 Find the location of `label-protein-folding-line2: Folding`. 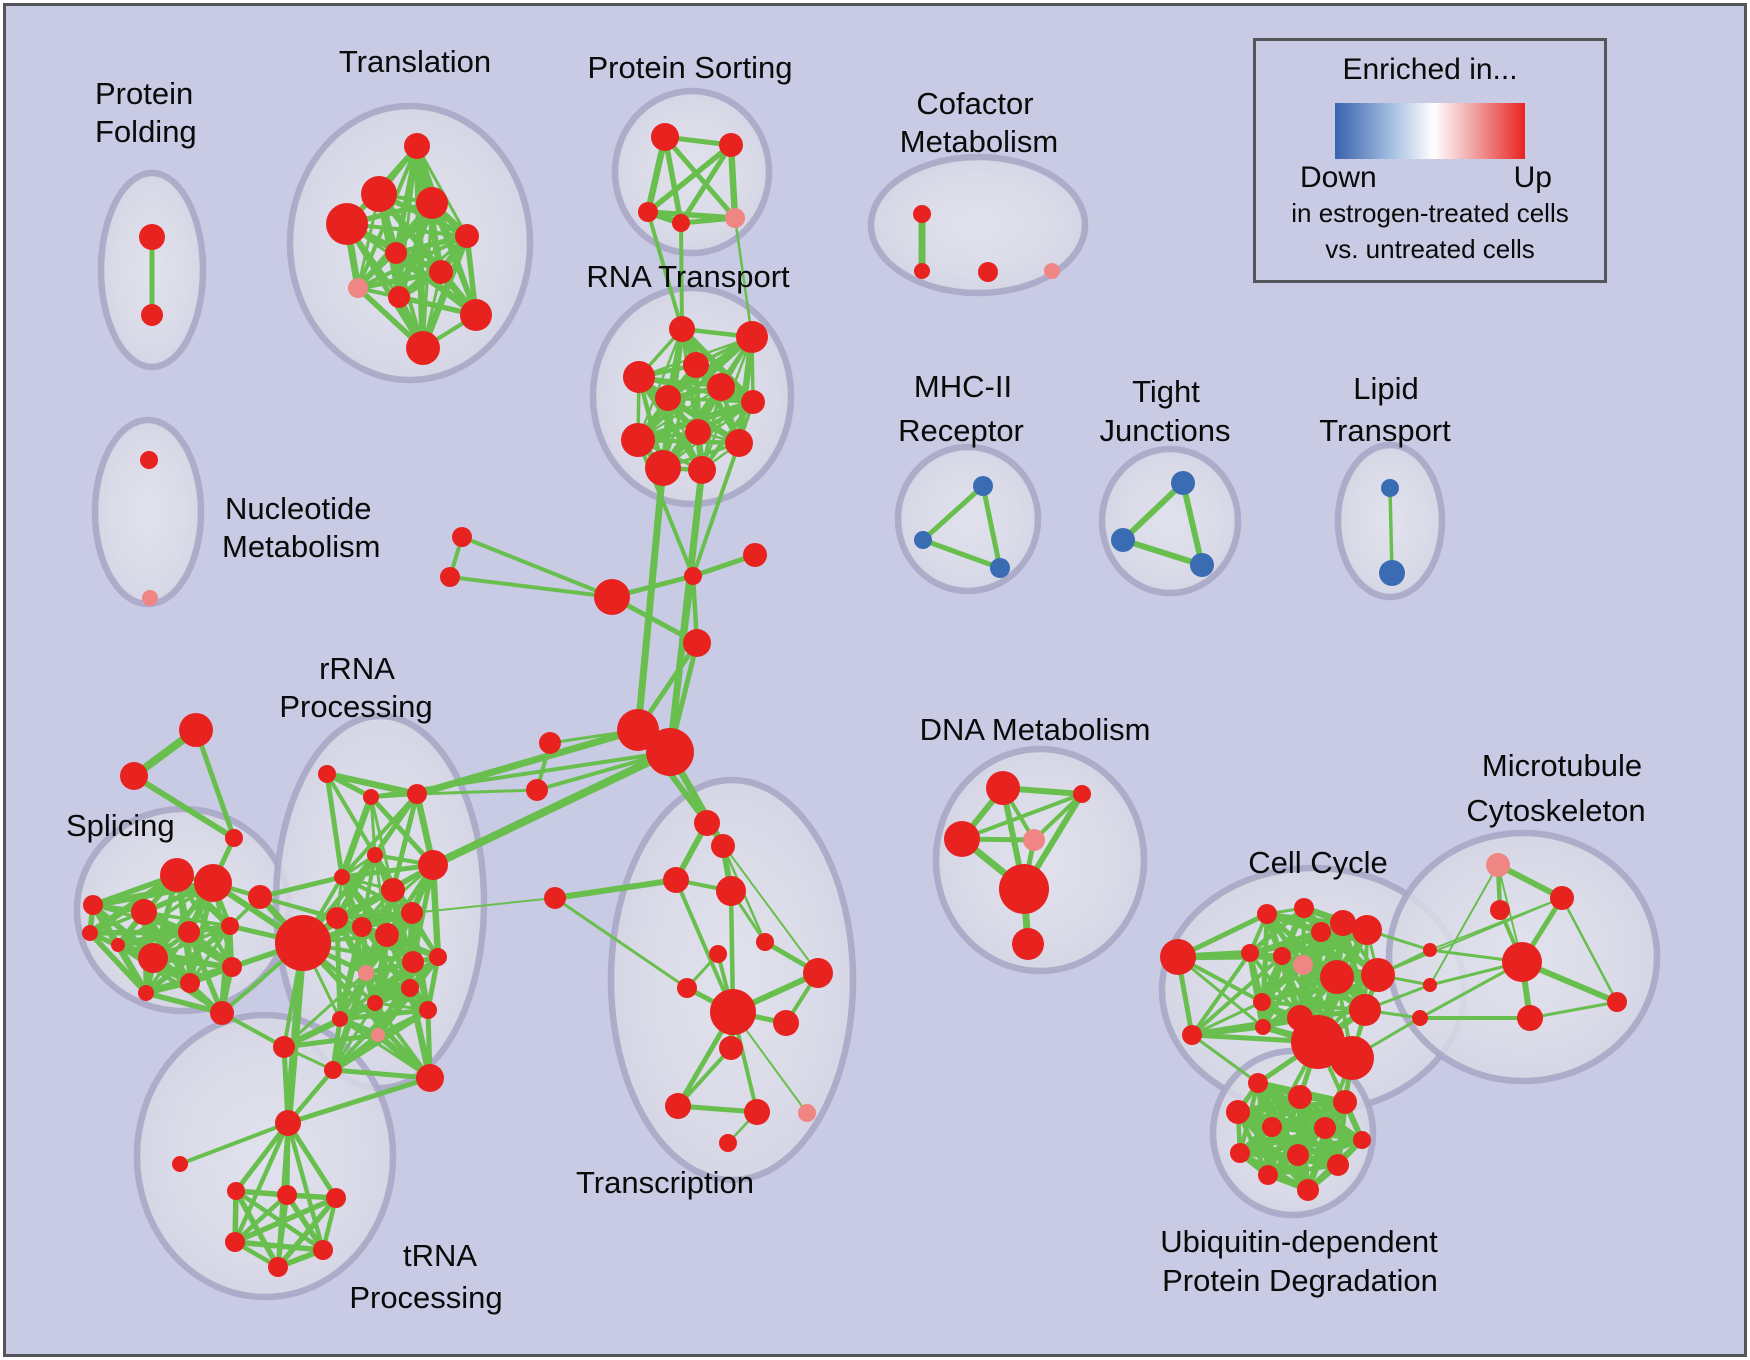

label-protein-folding-line2: Folding is located at coordinates (146, 131).